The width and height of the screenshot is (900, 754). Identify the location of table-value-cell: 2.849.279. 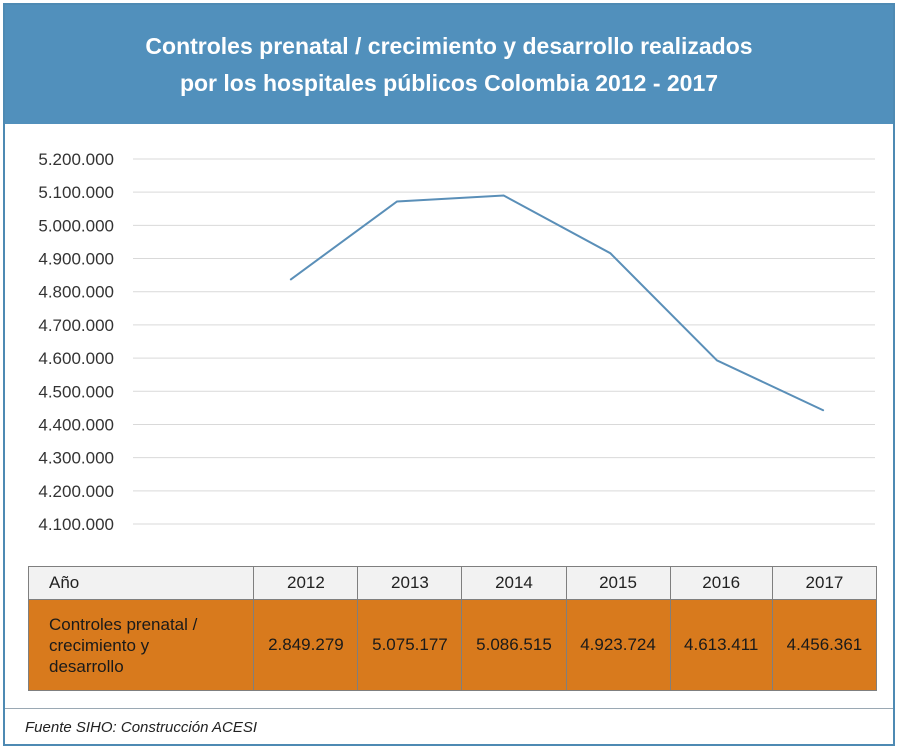
(306, 645).